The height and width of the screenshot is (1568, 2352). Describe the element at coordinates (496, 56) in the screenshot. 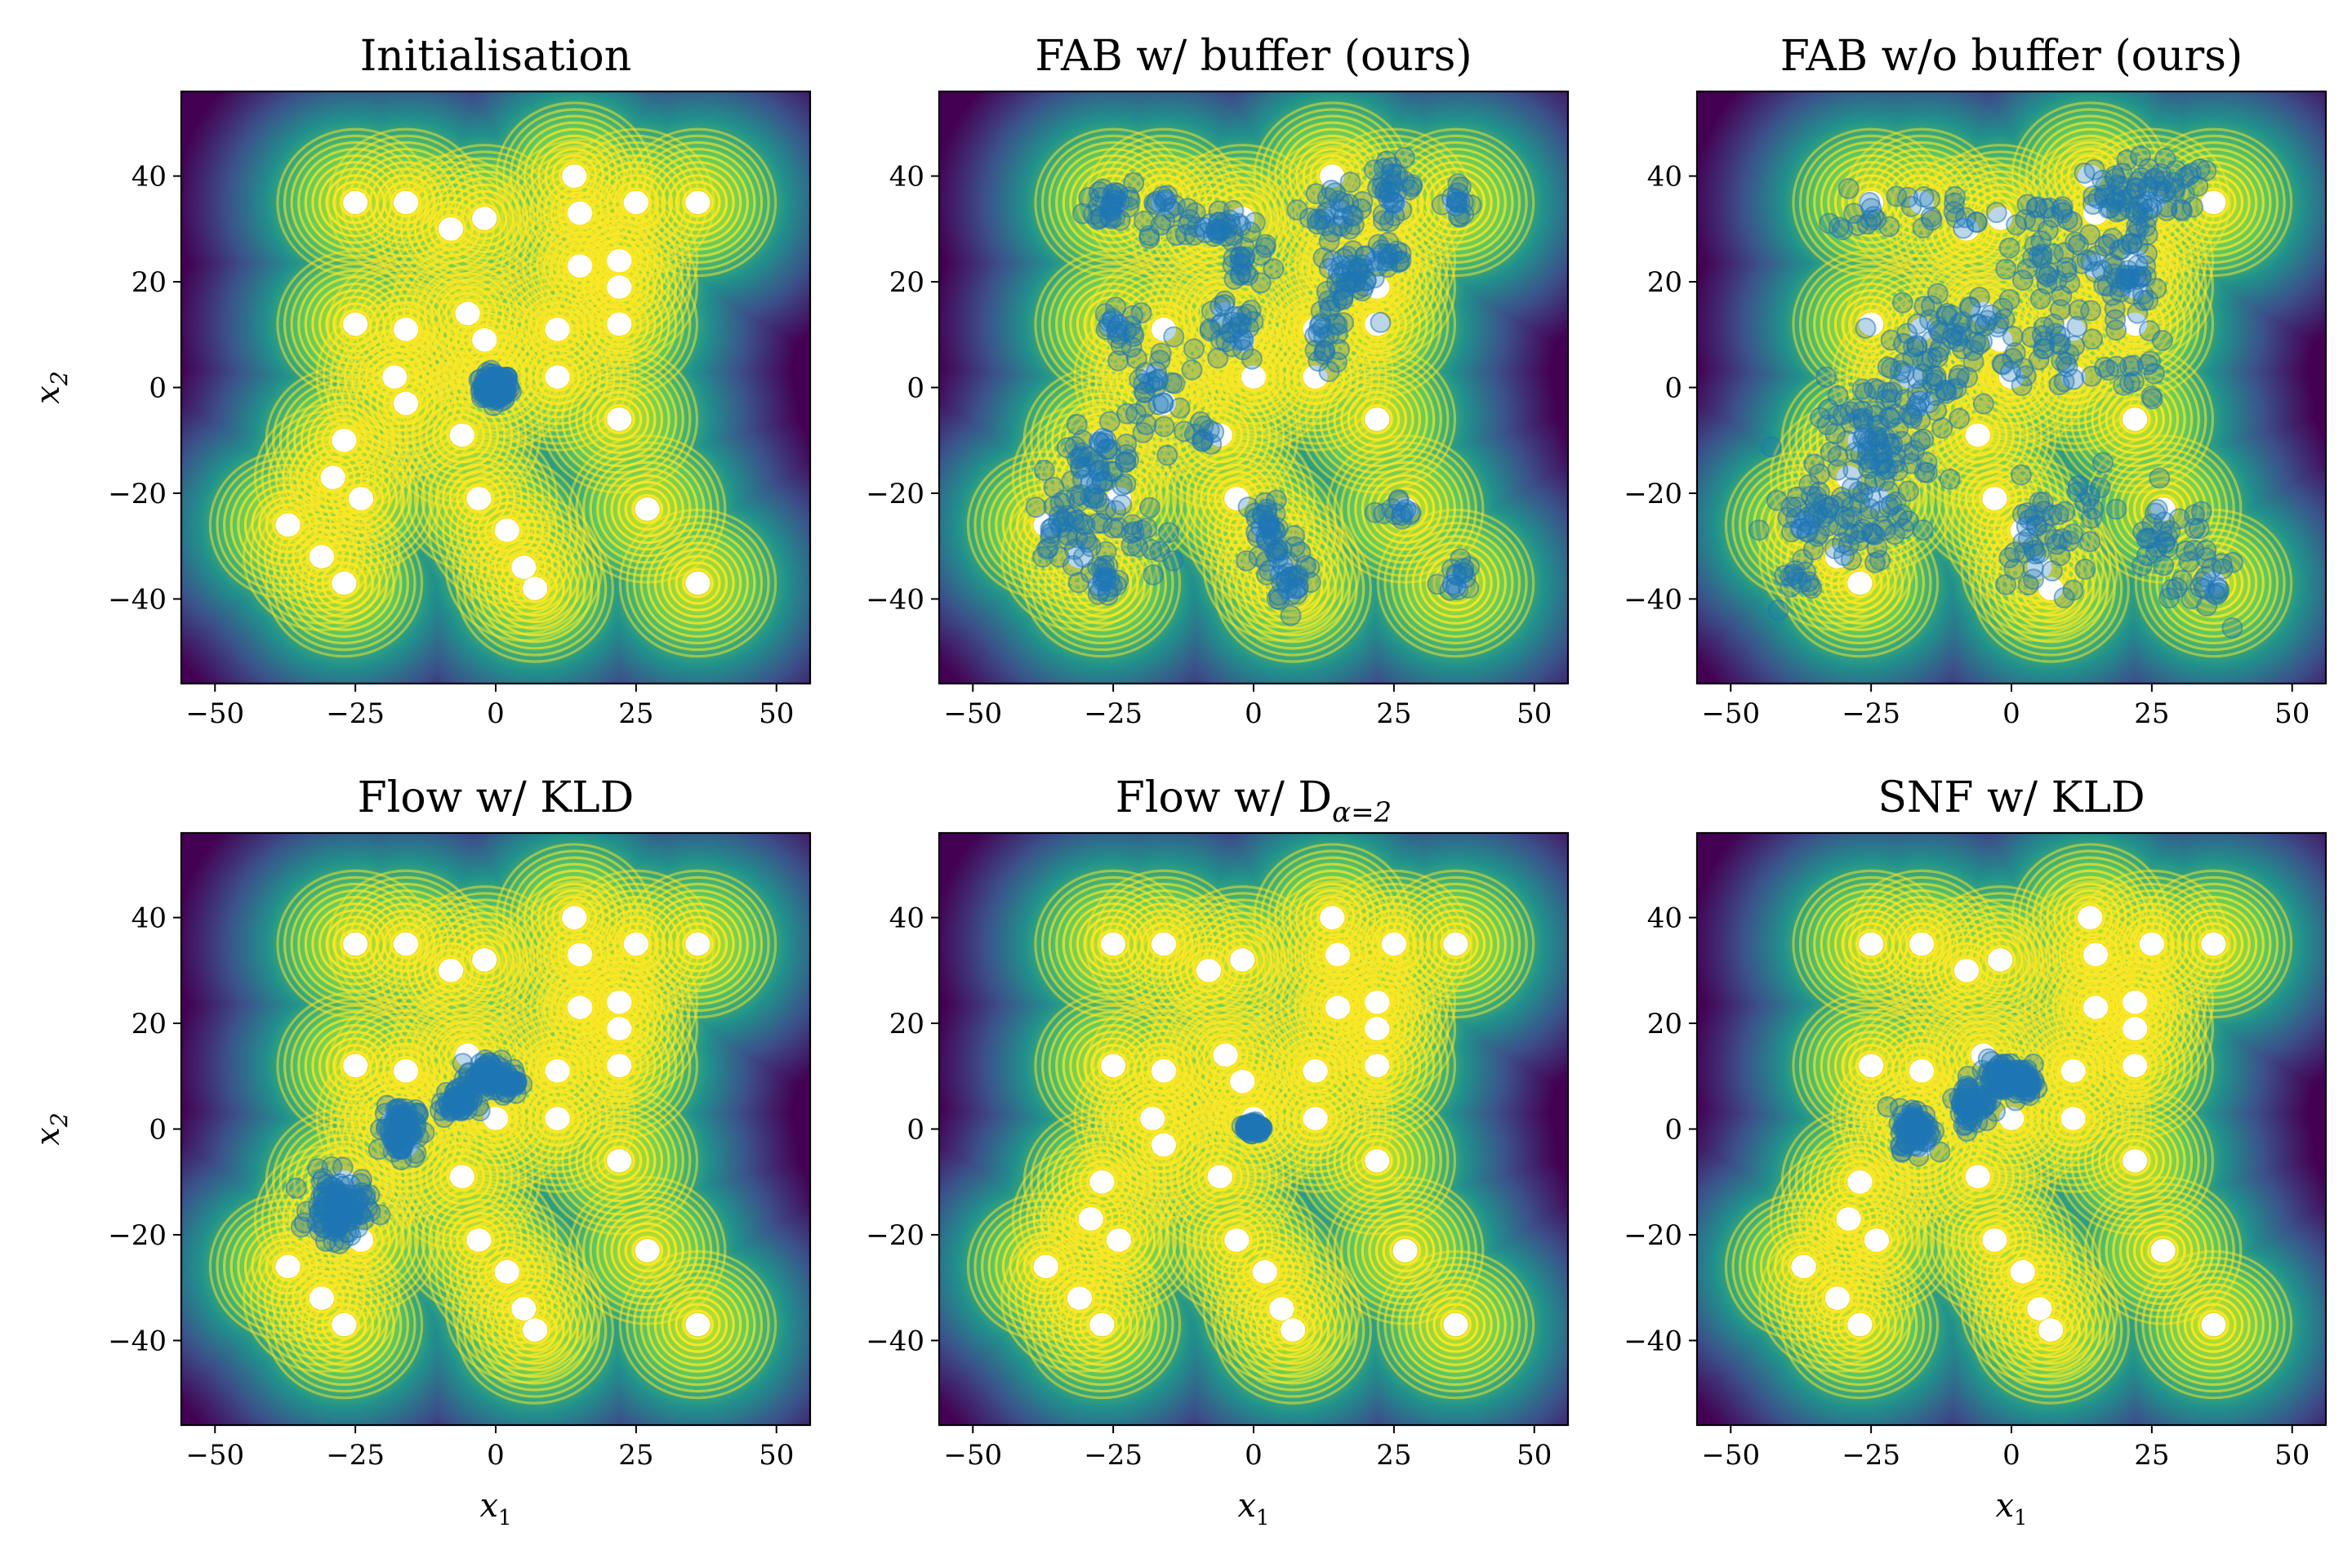

I see `panel-title: Initialisation` at that location.